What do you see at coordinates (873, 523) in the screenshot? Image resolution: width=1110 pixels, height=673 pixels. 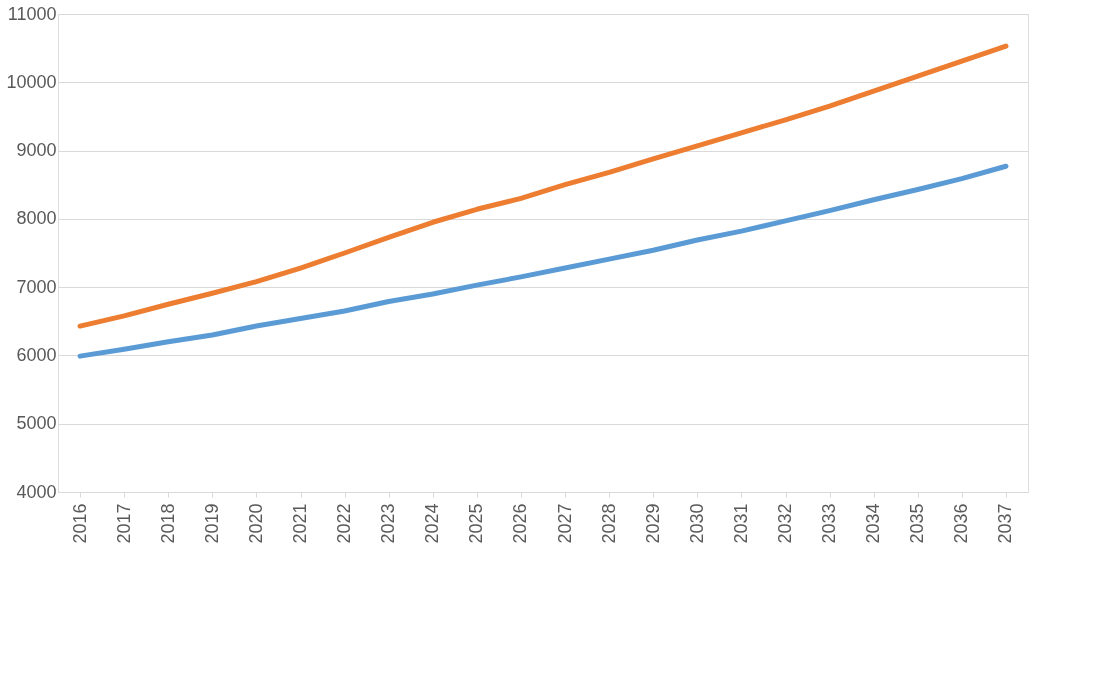 I see `x-tick-label: 2034` at bounding box center [873, 523].